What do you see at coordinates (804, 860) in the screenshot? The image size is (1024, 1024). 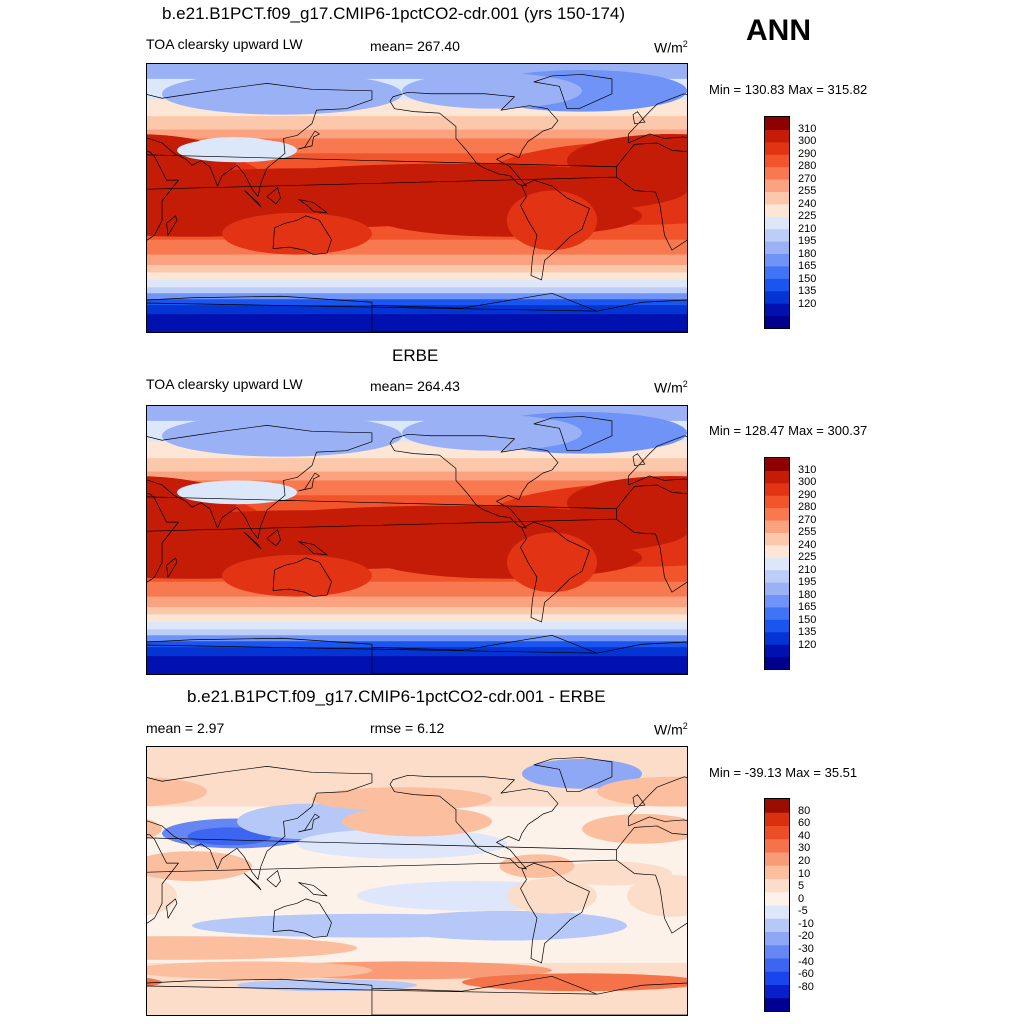 I see `colorbar-tick-label: 20` at bounding box center [804, 860].